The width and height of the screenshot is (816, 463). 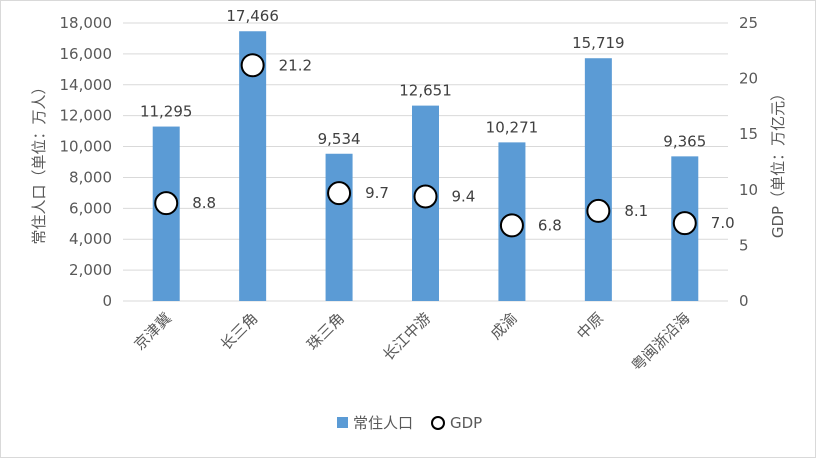 What do you see at coordinates (90, 239) in the screenshot?
I see `y-tick-label: 4,000` at bounding box center [90, 239].